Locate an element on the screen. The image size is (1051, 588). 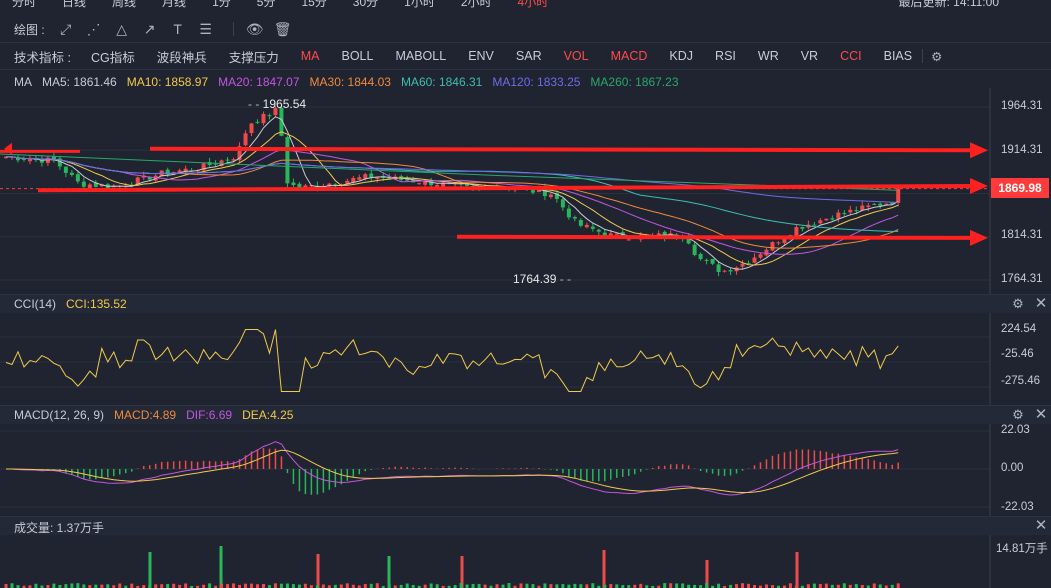
period-tab: 日线 is located at coordinates (74, 4).